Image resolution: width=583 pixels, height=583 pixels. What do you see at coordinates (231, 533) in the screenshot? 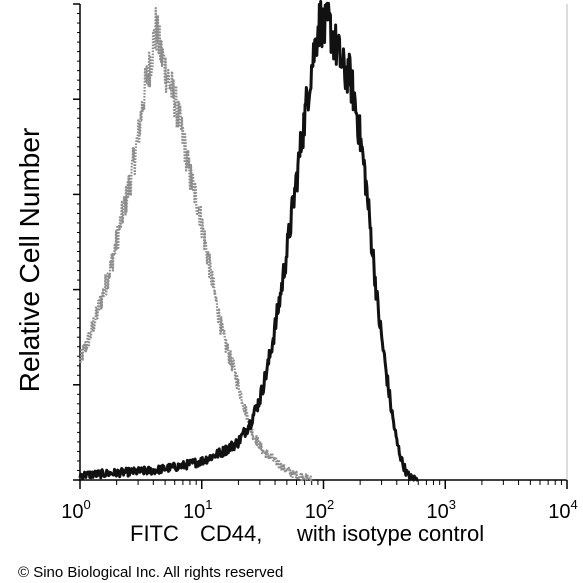
I see `x-axis-title-part-2: CD44,` at bounding box center [231, 533].